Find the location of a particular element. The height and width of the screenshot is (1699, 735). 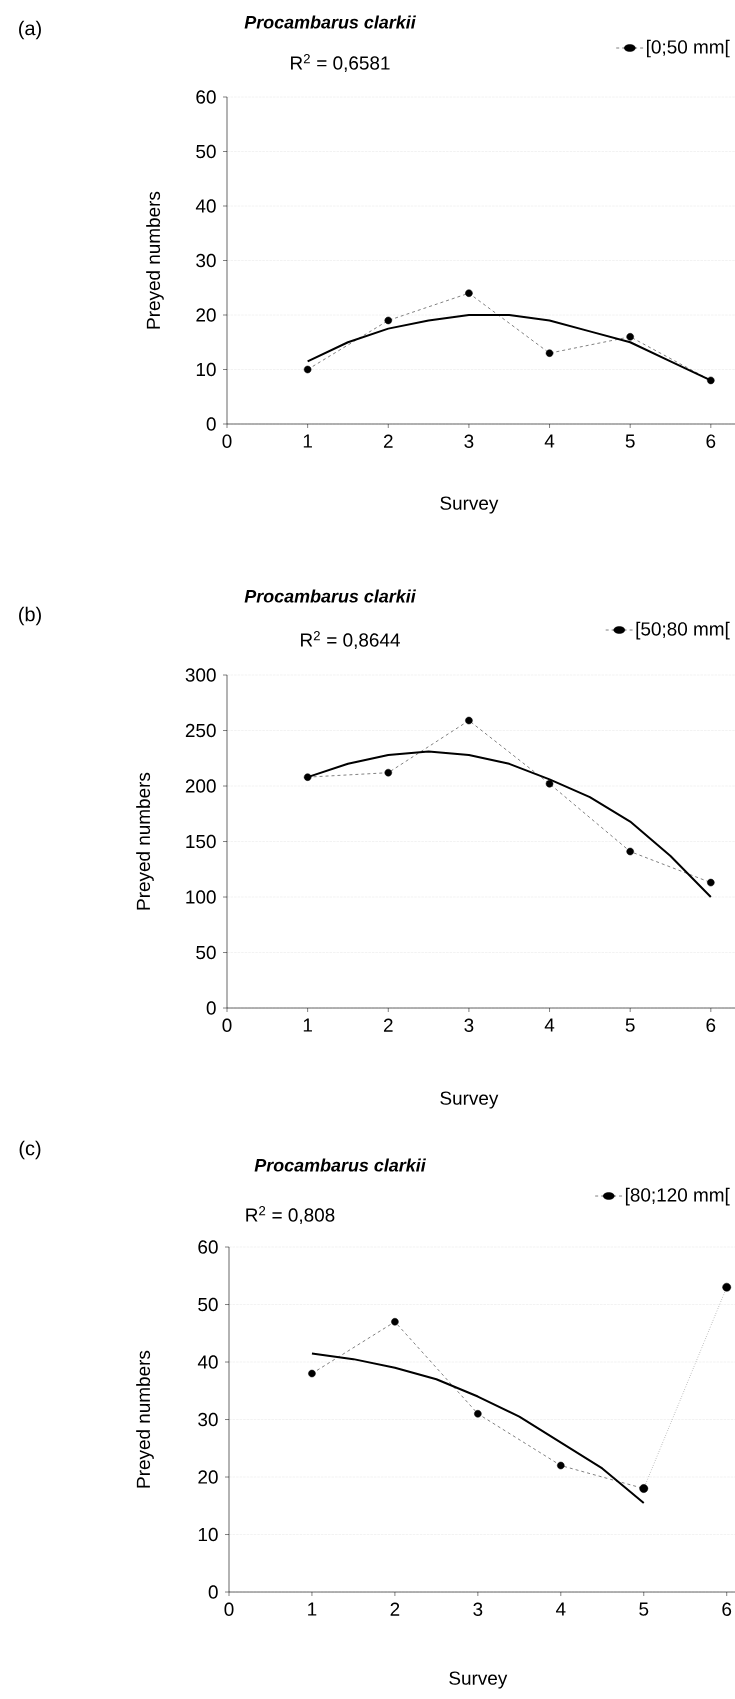

y-tick-label: 200 is located at coordinates (200, 786).